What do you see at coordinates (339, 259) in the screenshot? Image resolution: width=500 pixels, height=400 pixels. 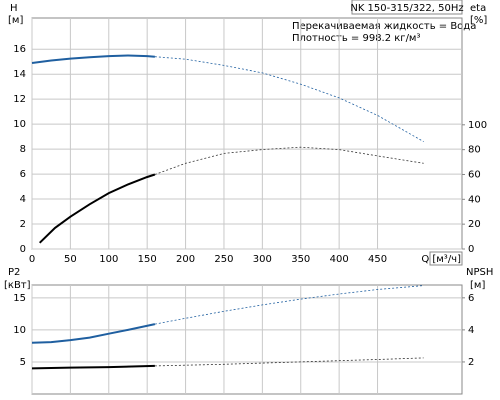 I see `x-tick-label: 400` at bounding box center [339, 259].